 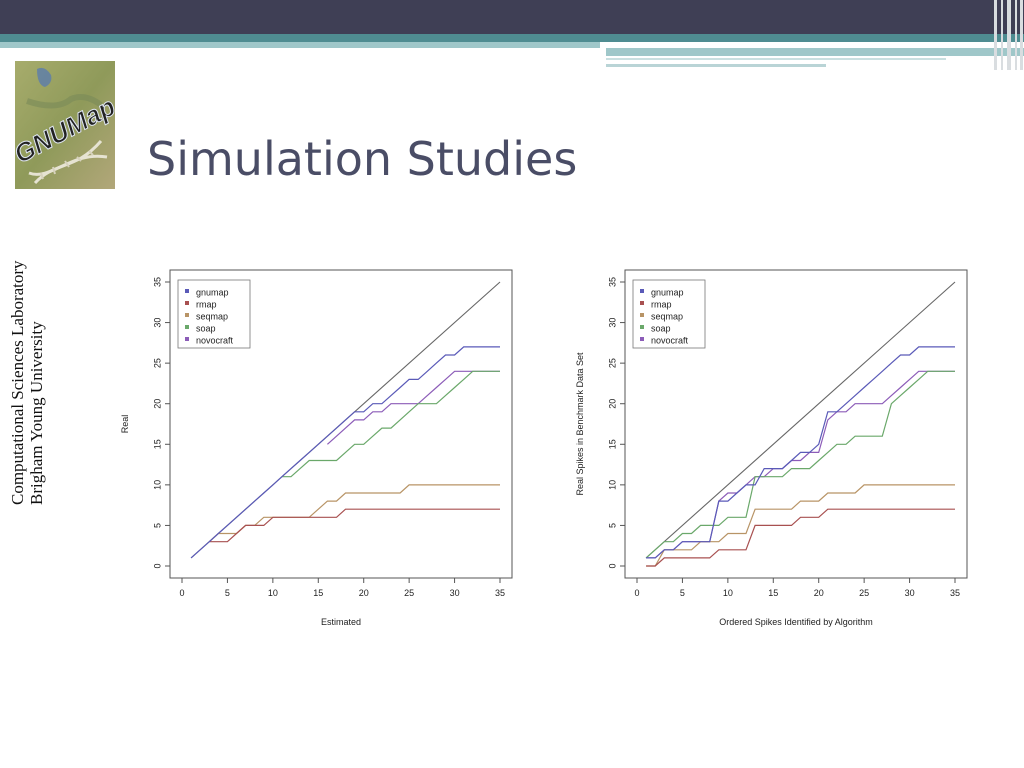 I want to click on header-accent-strip-right, so click(x=815, y=52).